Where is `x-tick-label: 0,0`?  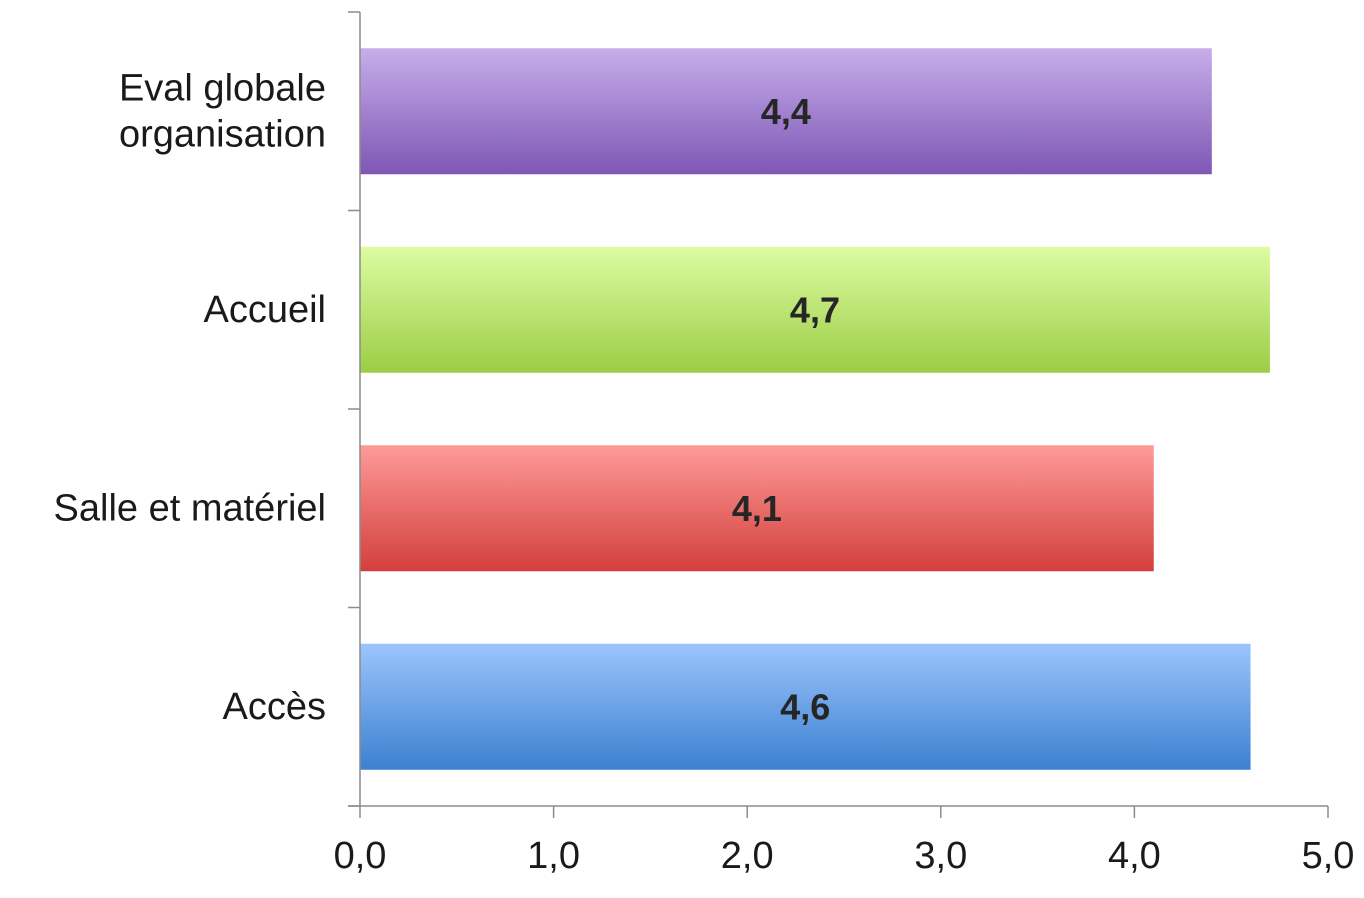
x-tick-label: 0,0 is located at coordinates (360, 856).